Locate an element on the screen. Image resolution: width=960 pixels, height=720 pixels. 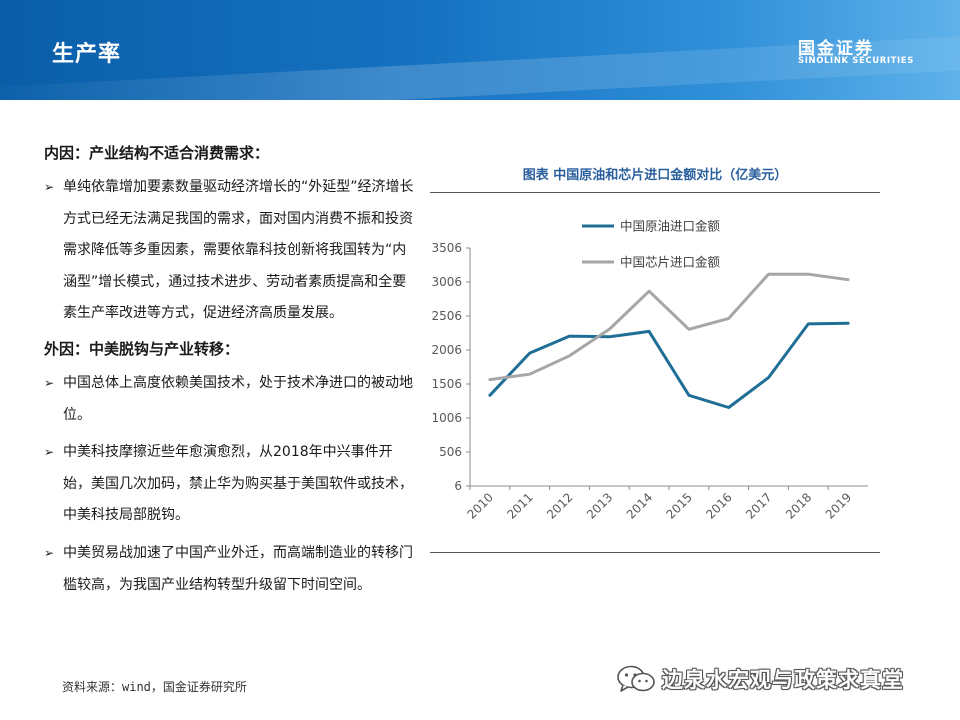
y-tick-label: 1506 is located at coordinates (446, 384).